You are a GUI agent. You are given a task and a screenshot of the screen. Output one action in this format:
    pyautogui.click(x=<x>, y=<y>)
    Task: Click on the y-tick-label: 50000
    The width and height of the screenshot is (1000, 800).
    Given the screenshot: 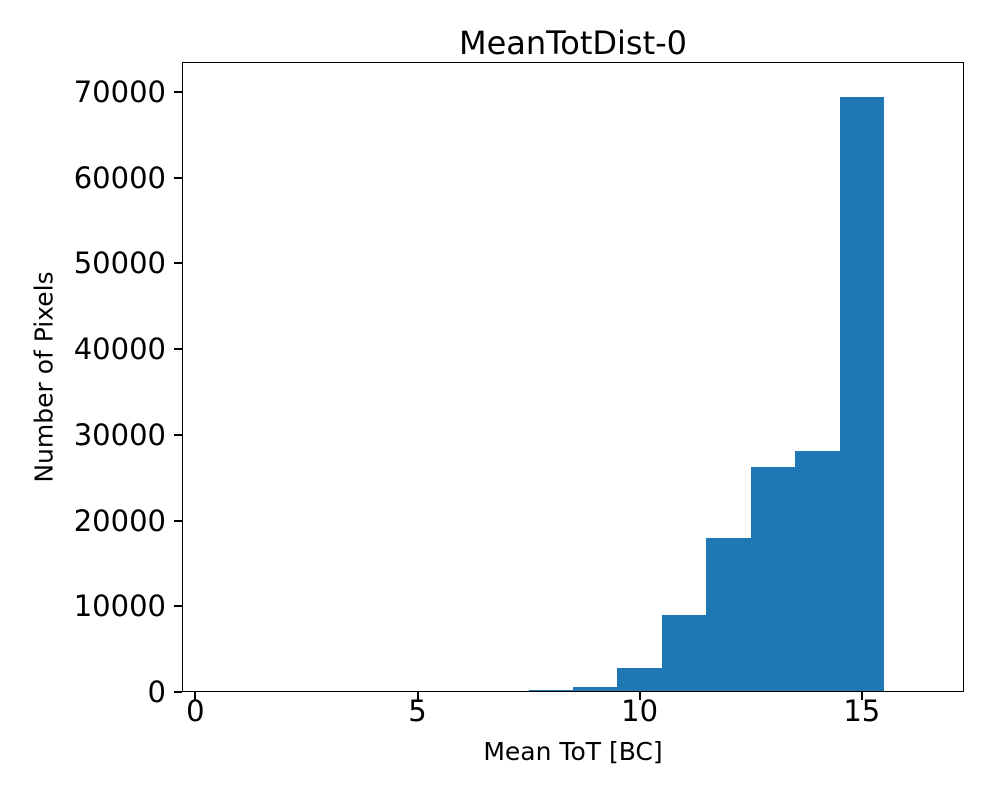 What is the action you would take?
    pyautogui.click(x=119, y=263)
    